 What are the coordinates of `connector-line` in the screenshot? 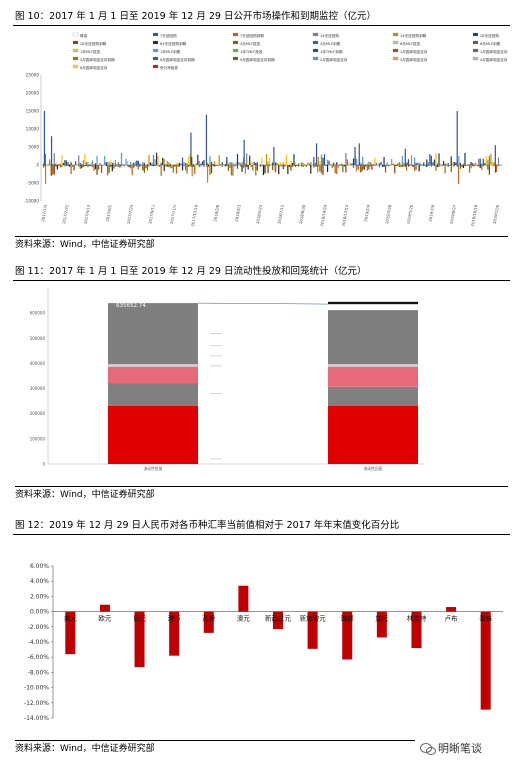 It's located at (263, 303).